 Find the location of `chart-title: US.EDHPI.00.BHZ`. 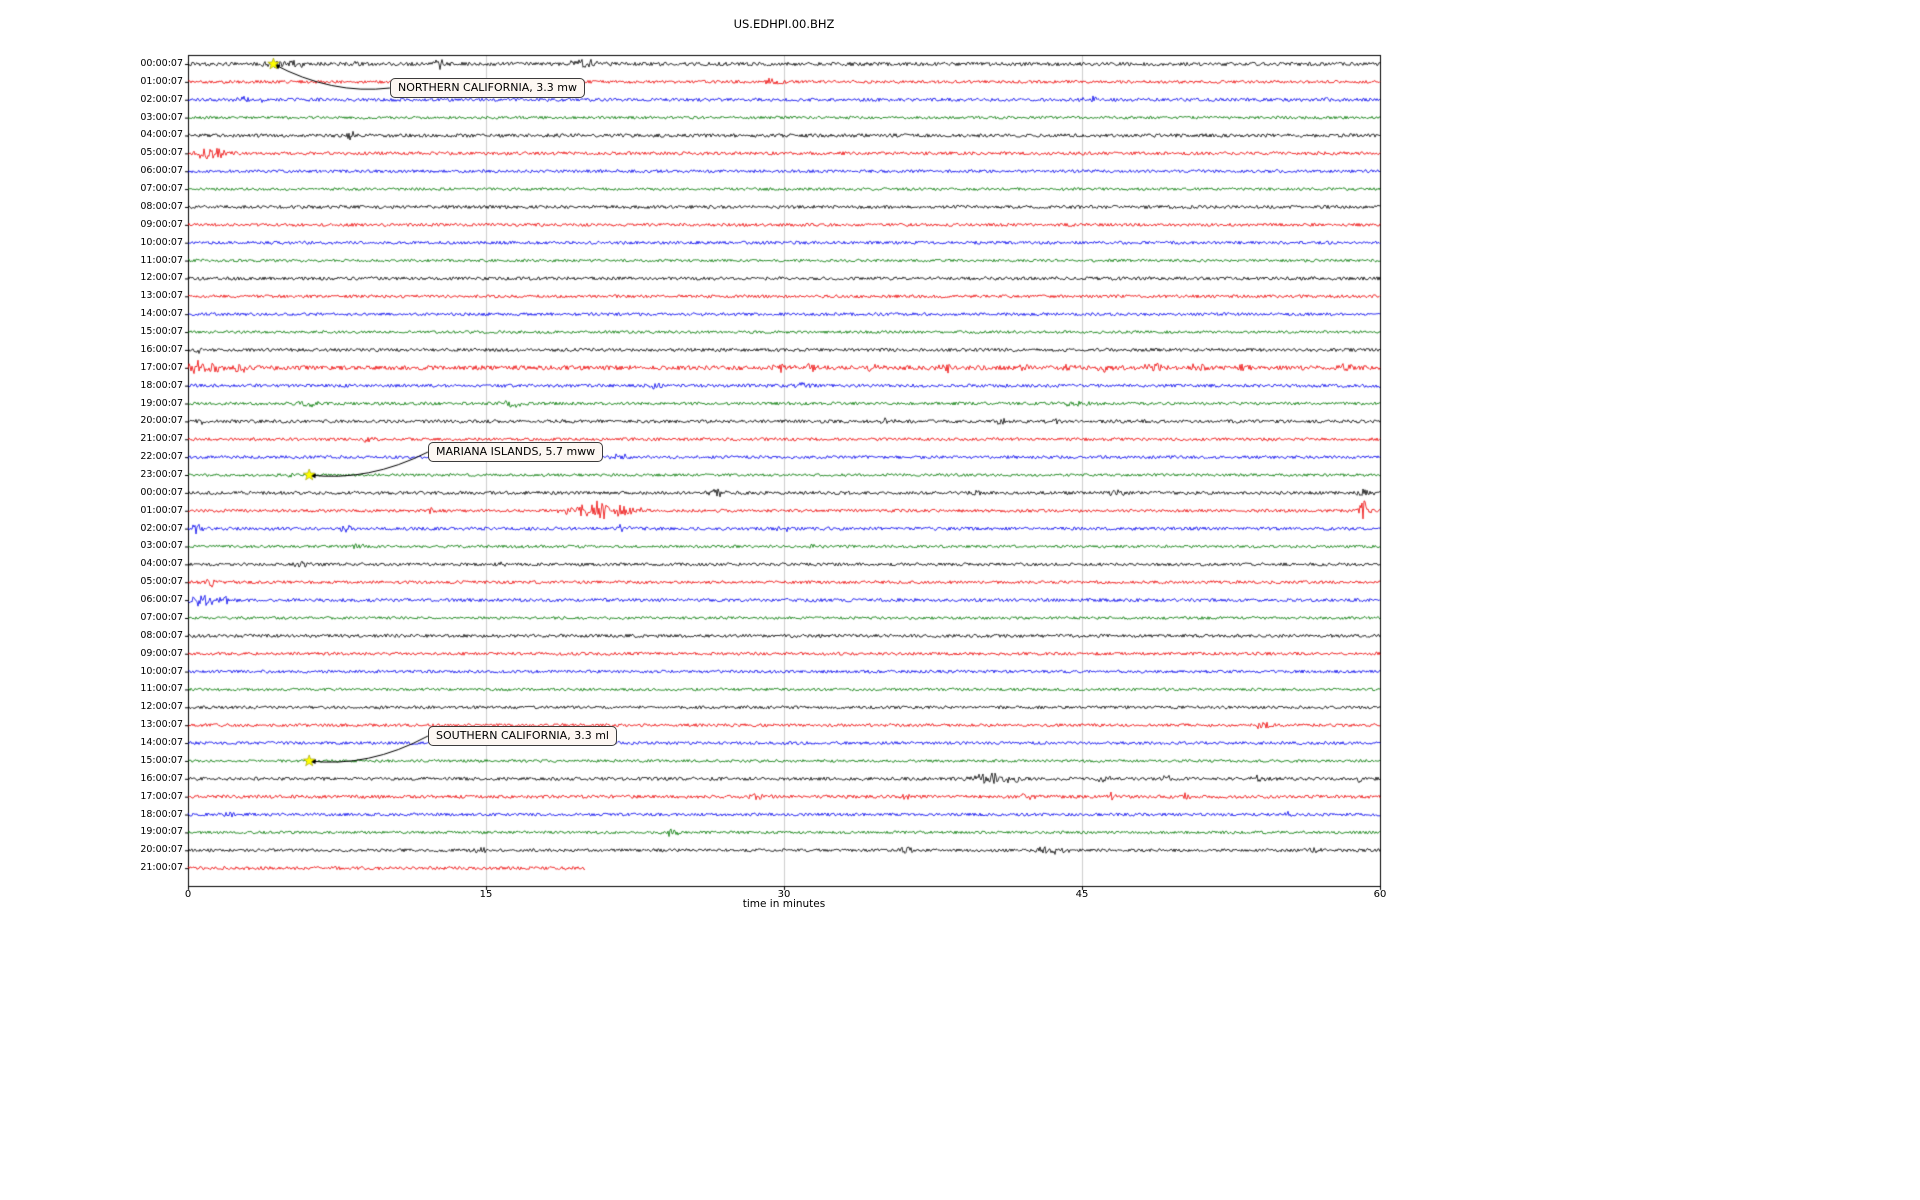

chart-title: US.EDHPI.00.BHZ is located at coordinates (784, 24).